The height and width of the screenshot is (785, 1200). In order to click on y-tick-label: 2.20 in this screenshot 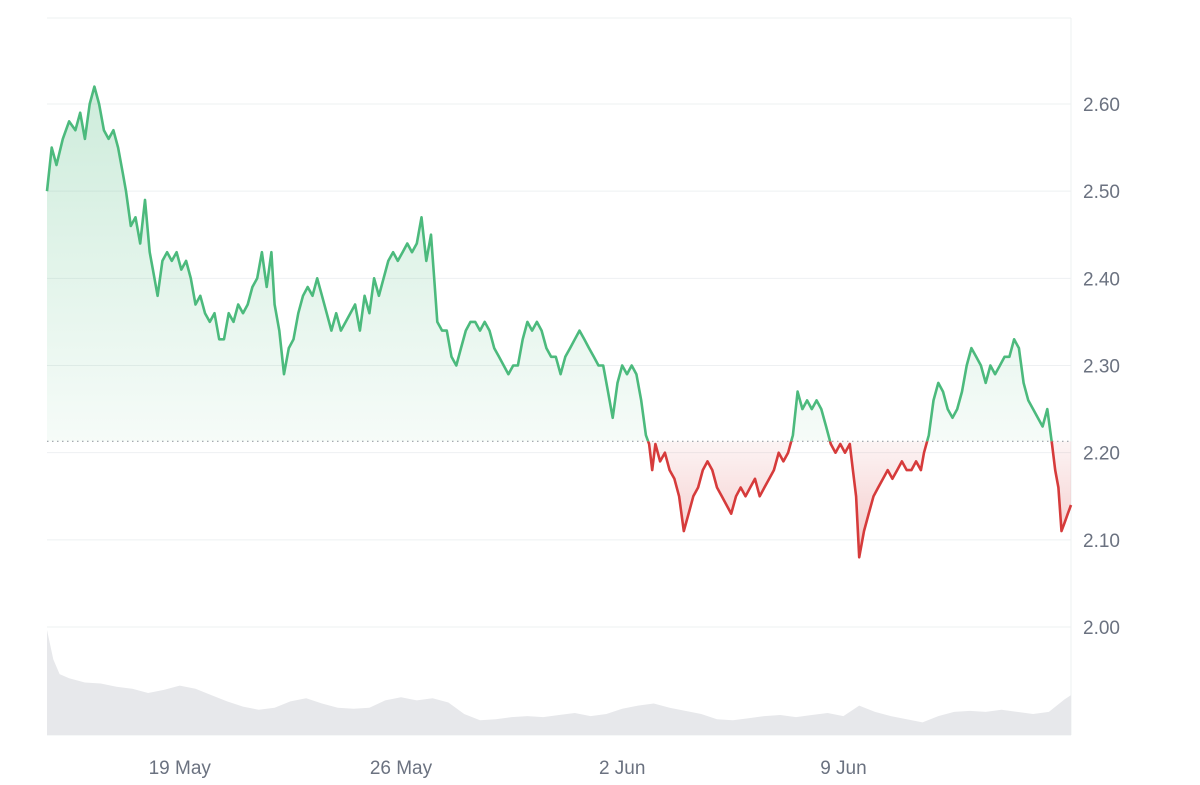, I will do `click(1101, 454)`.